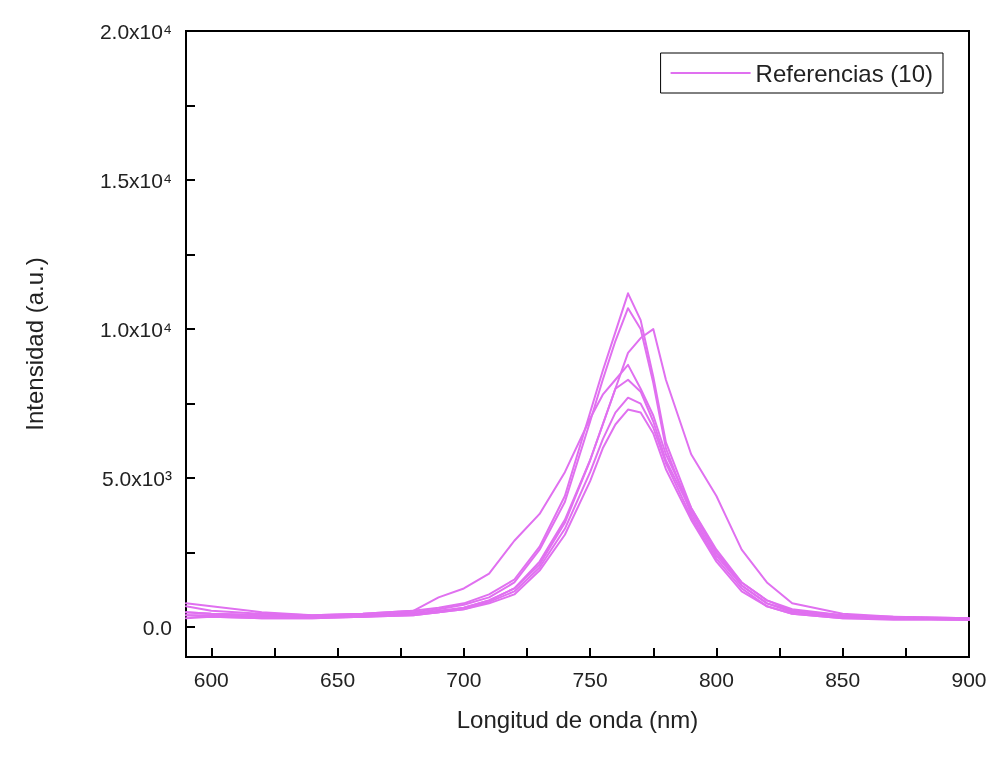 The width and height of the screenshot is (1001, 758). What do you see at coordinates (135, 180) in the screenshot?
I see `y-tick-label: 1.5x10⁴` at bounding box center [135, 180].